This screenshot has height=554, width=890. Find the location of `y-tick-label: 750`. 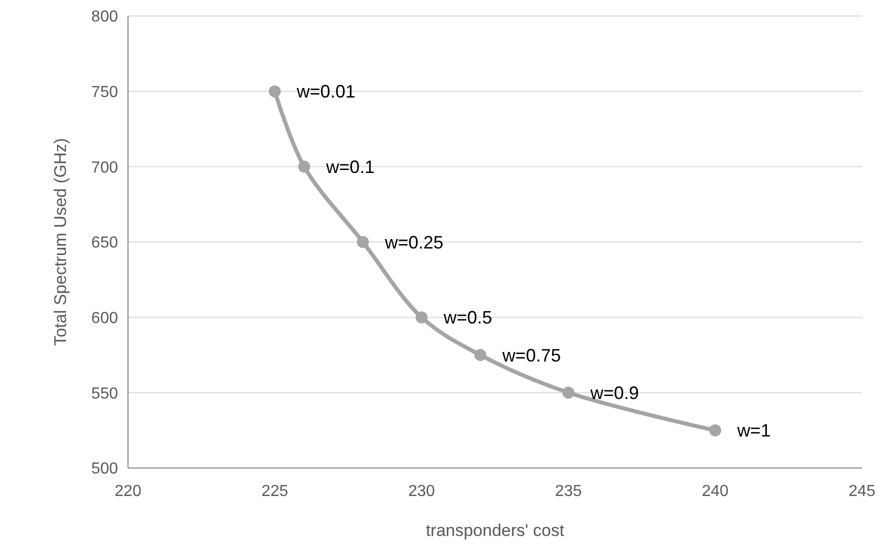

y-tick-label: 750 is located at coordinates (104, 92).